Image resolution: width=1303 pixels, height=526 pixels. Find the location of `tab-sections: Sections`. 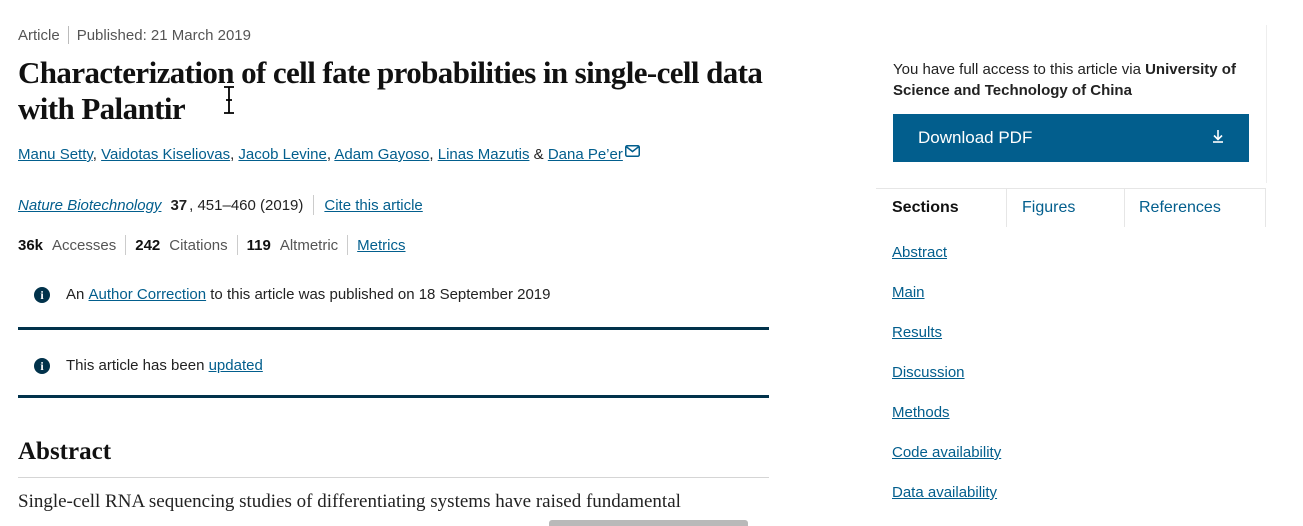

tab-sections: Sections is located at coordinates (925, 207).